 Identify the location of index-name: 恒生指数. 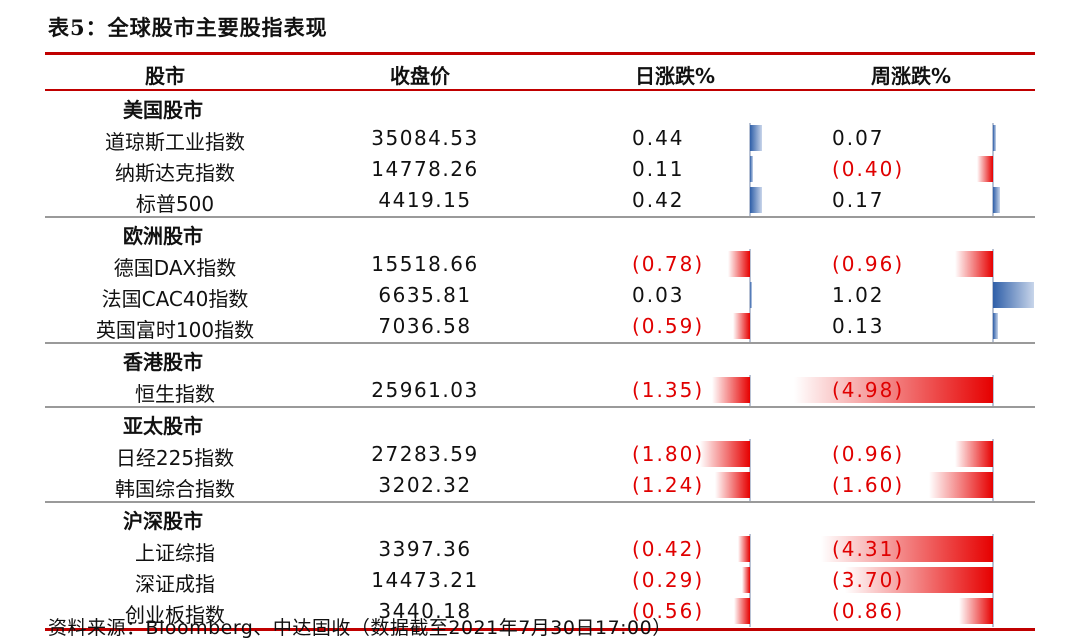
(175, 394).